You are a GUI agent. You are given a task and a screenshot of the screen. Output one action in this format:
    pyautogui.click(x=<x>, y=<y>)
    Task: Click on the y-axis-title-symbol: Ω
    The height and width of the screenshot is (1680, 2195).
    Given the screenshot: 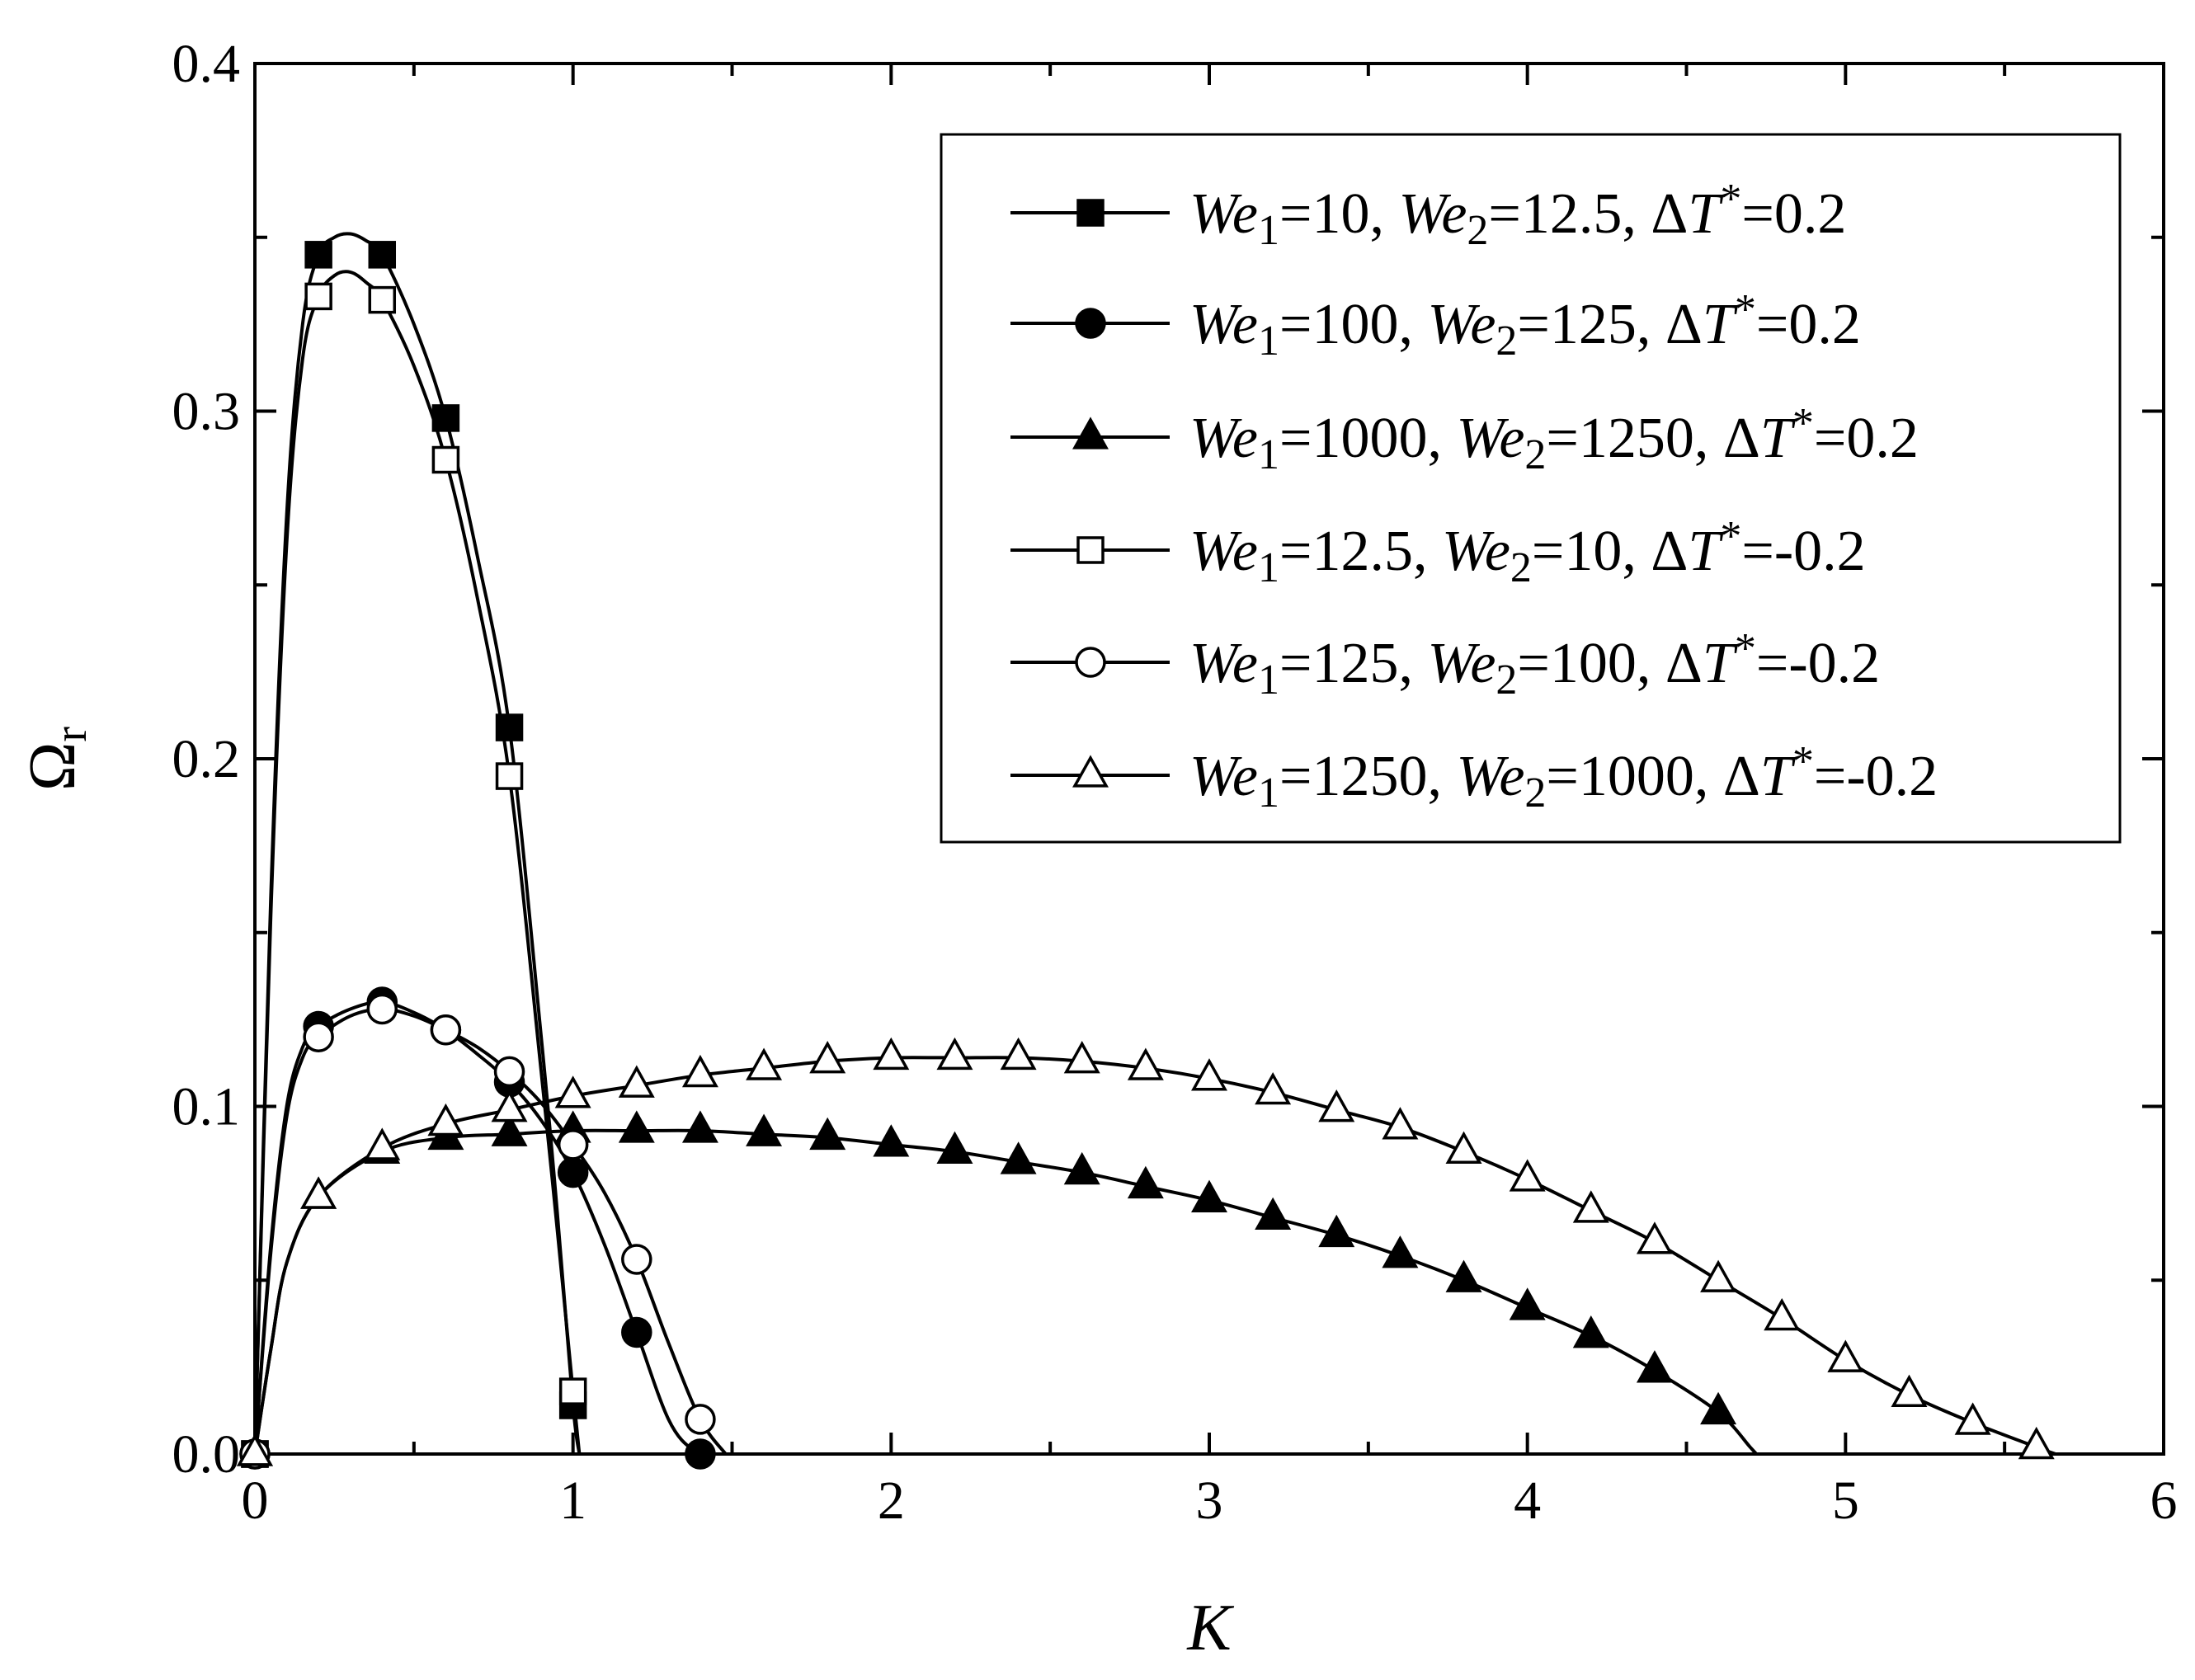 What is the action you would take?
    pyautogui.click(x=52, y=766)
    